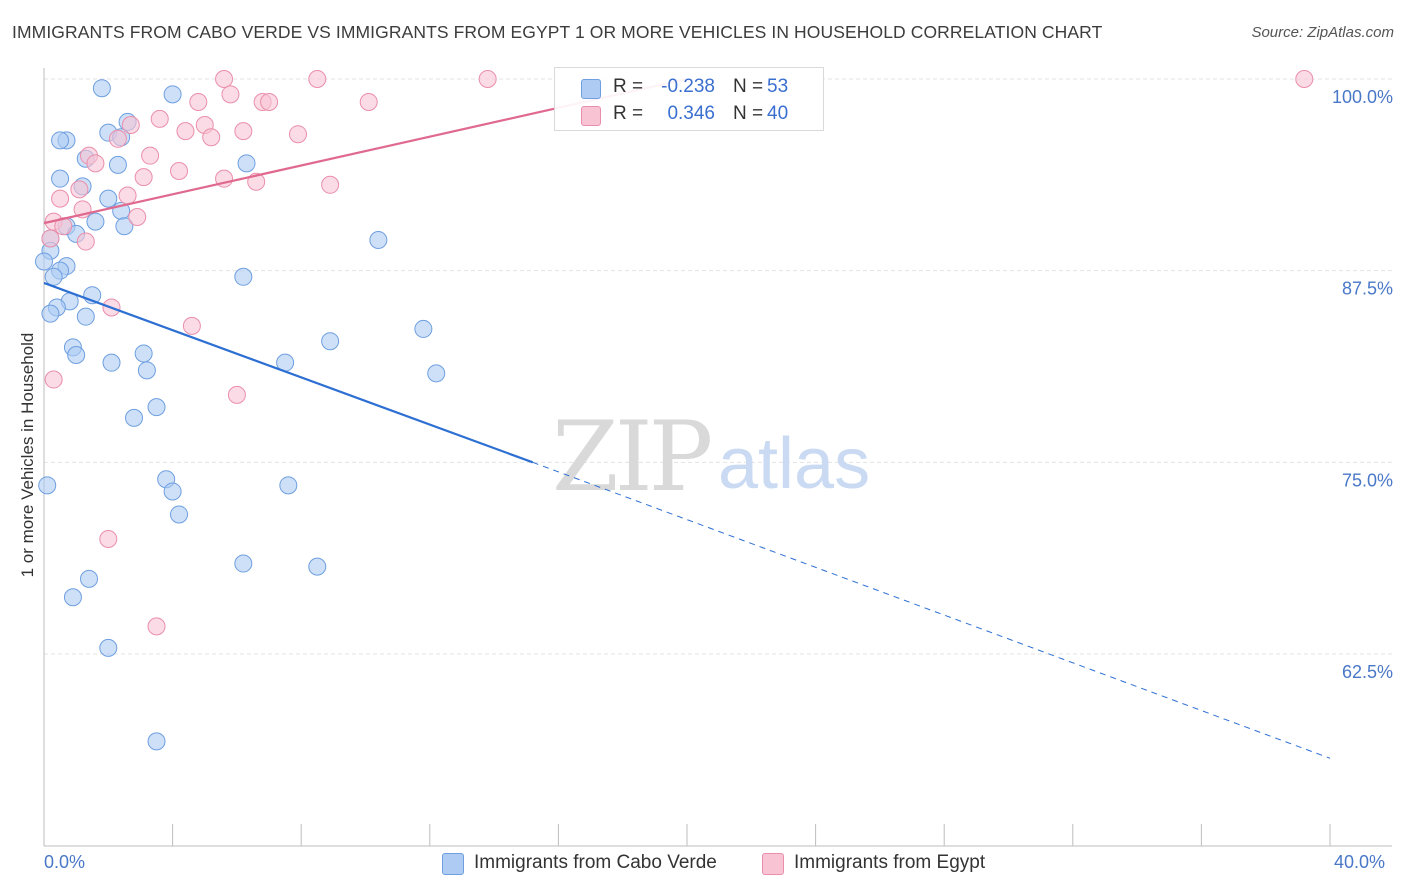 This screenshot has height=892, width=1406. I want to click on legend-label-egypt: Immigrants from Egypt, so click(890, 862).